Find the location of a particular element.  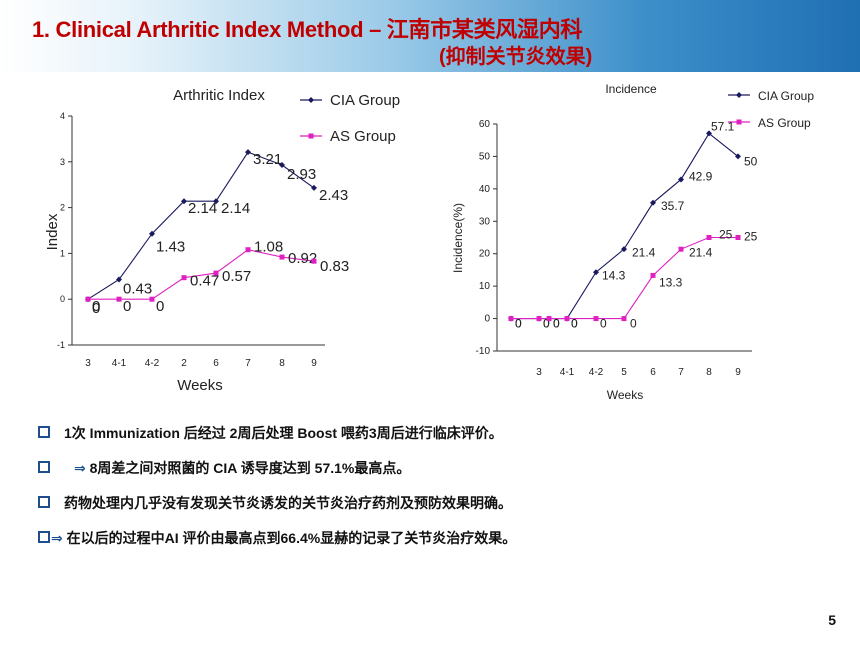

ai-x-tick-label: 6 is located at coordinates (216, 363).